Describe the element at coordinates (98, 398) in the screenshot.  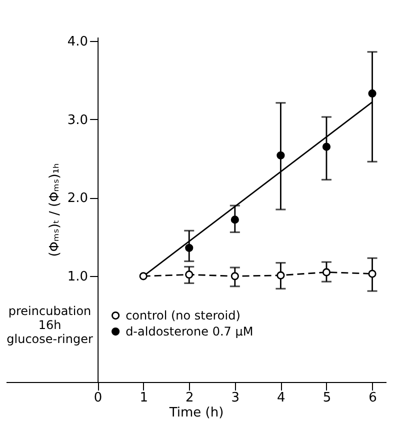
I see `x-tick-label: 0` at that location.